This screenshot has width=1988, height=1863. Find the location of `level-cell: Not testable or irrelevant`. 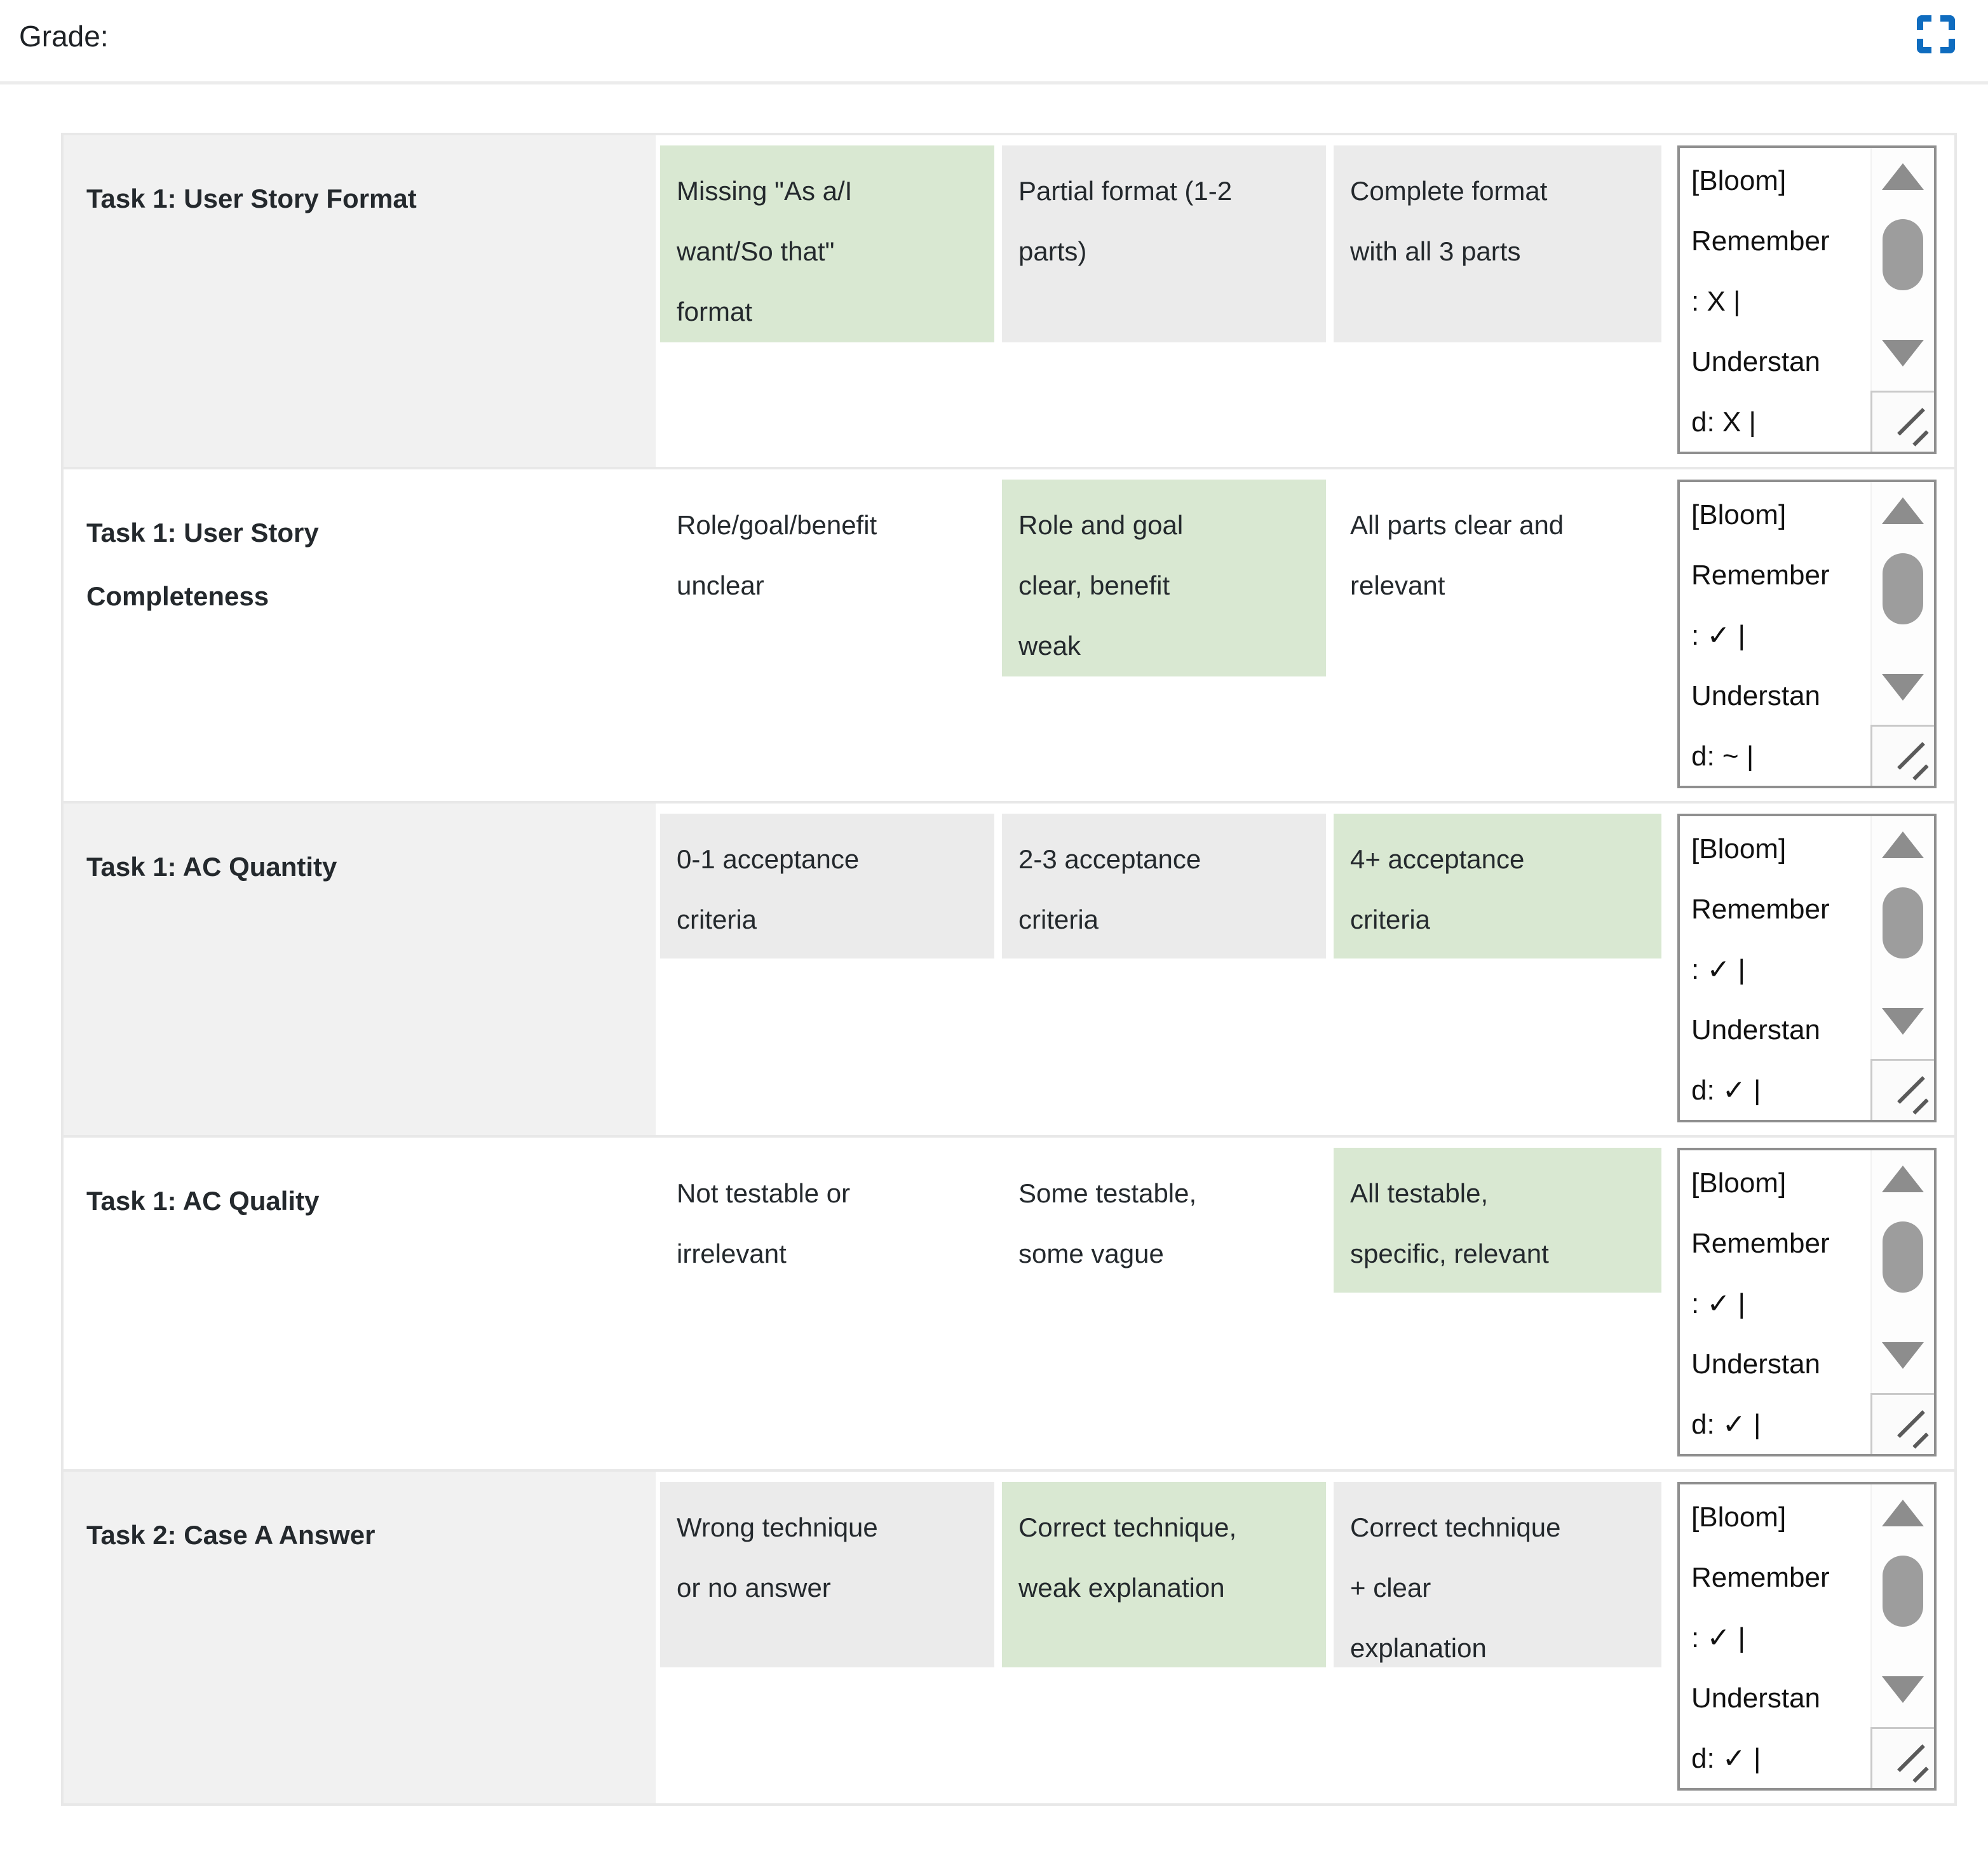

level-cell: Not testable or irrelevant is located at coordinates (827, 1303).